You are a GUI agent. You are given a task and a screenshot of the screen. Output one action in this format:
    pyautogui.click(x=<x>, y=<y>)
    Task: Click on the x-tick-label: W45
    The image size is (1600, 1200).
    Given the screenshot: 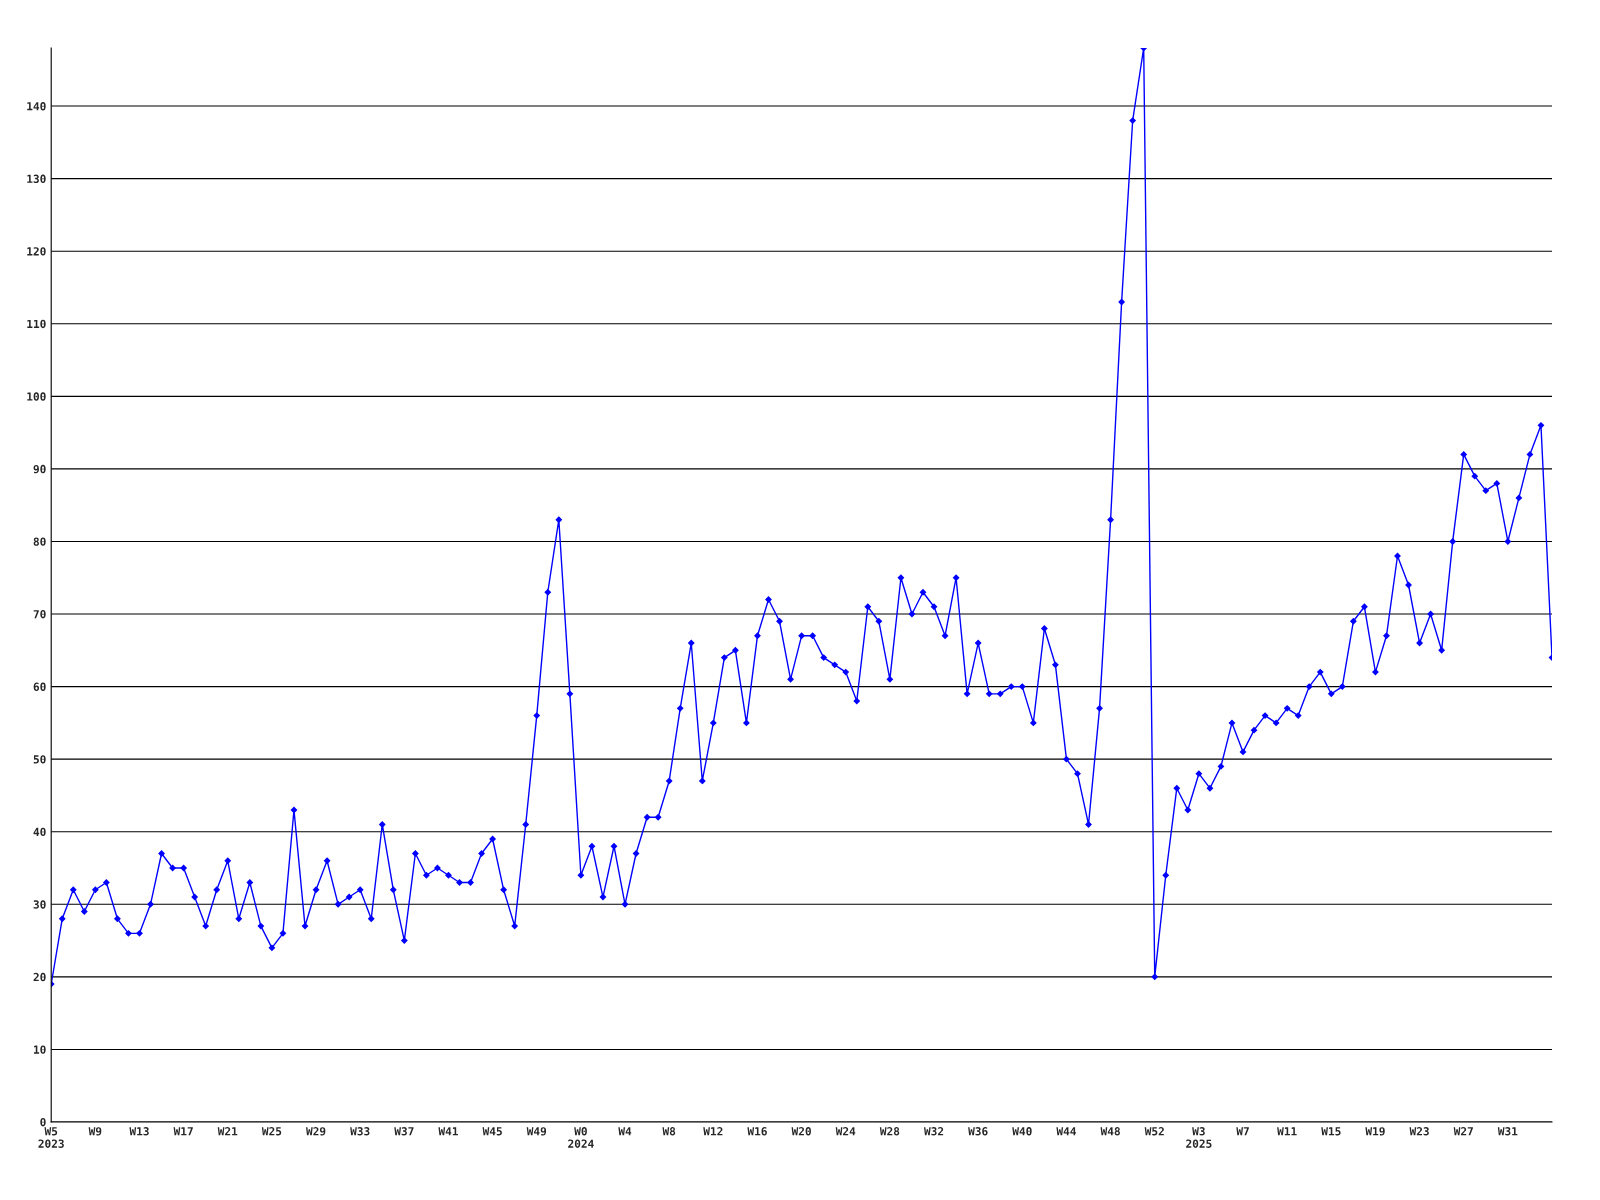 What is the action you would take?
    pyautogui.click(x=492, y=1131)
    